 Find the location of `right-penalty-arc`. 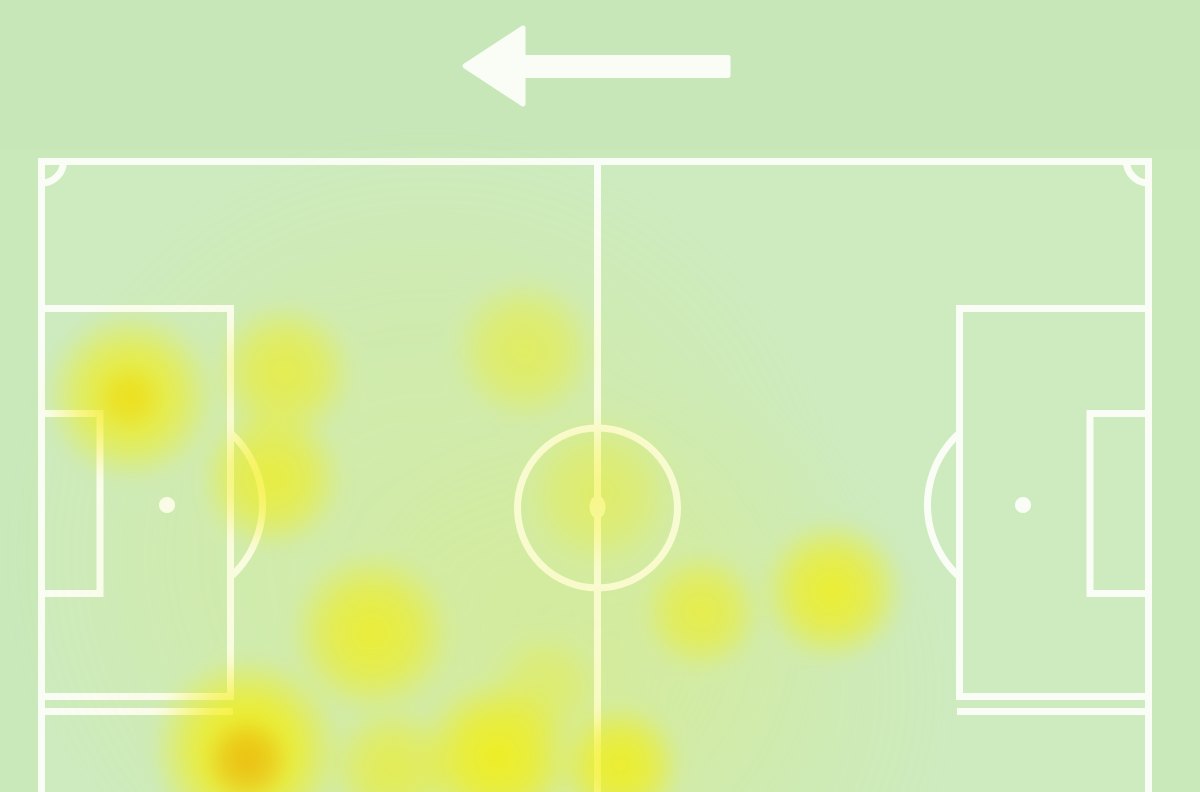

right-penalty-arc is located at coordinates (943, 505).